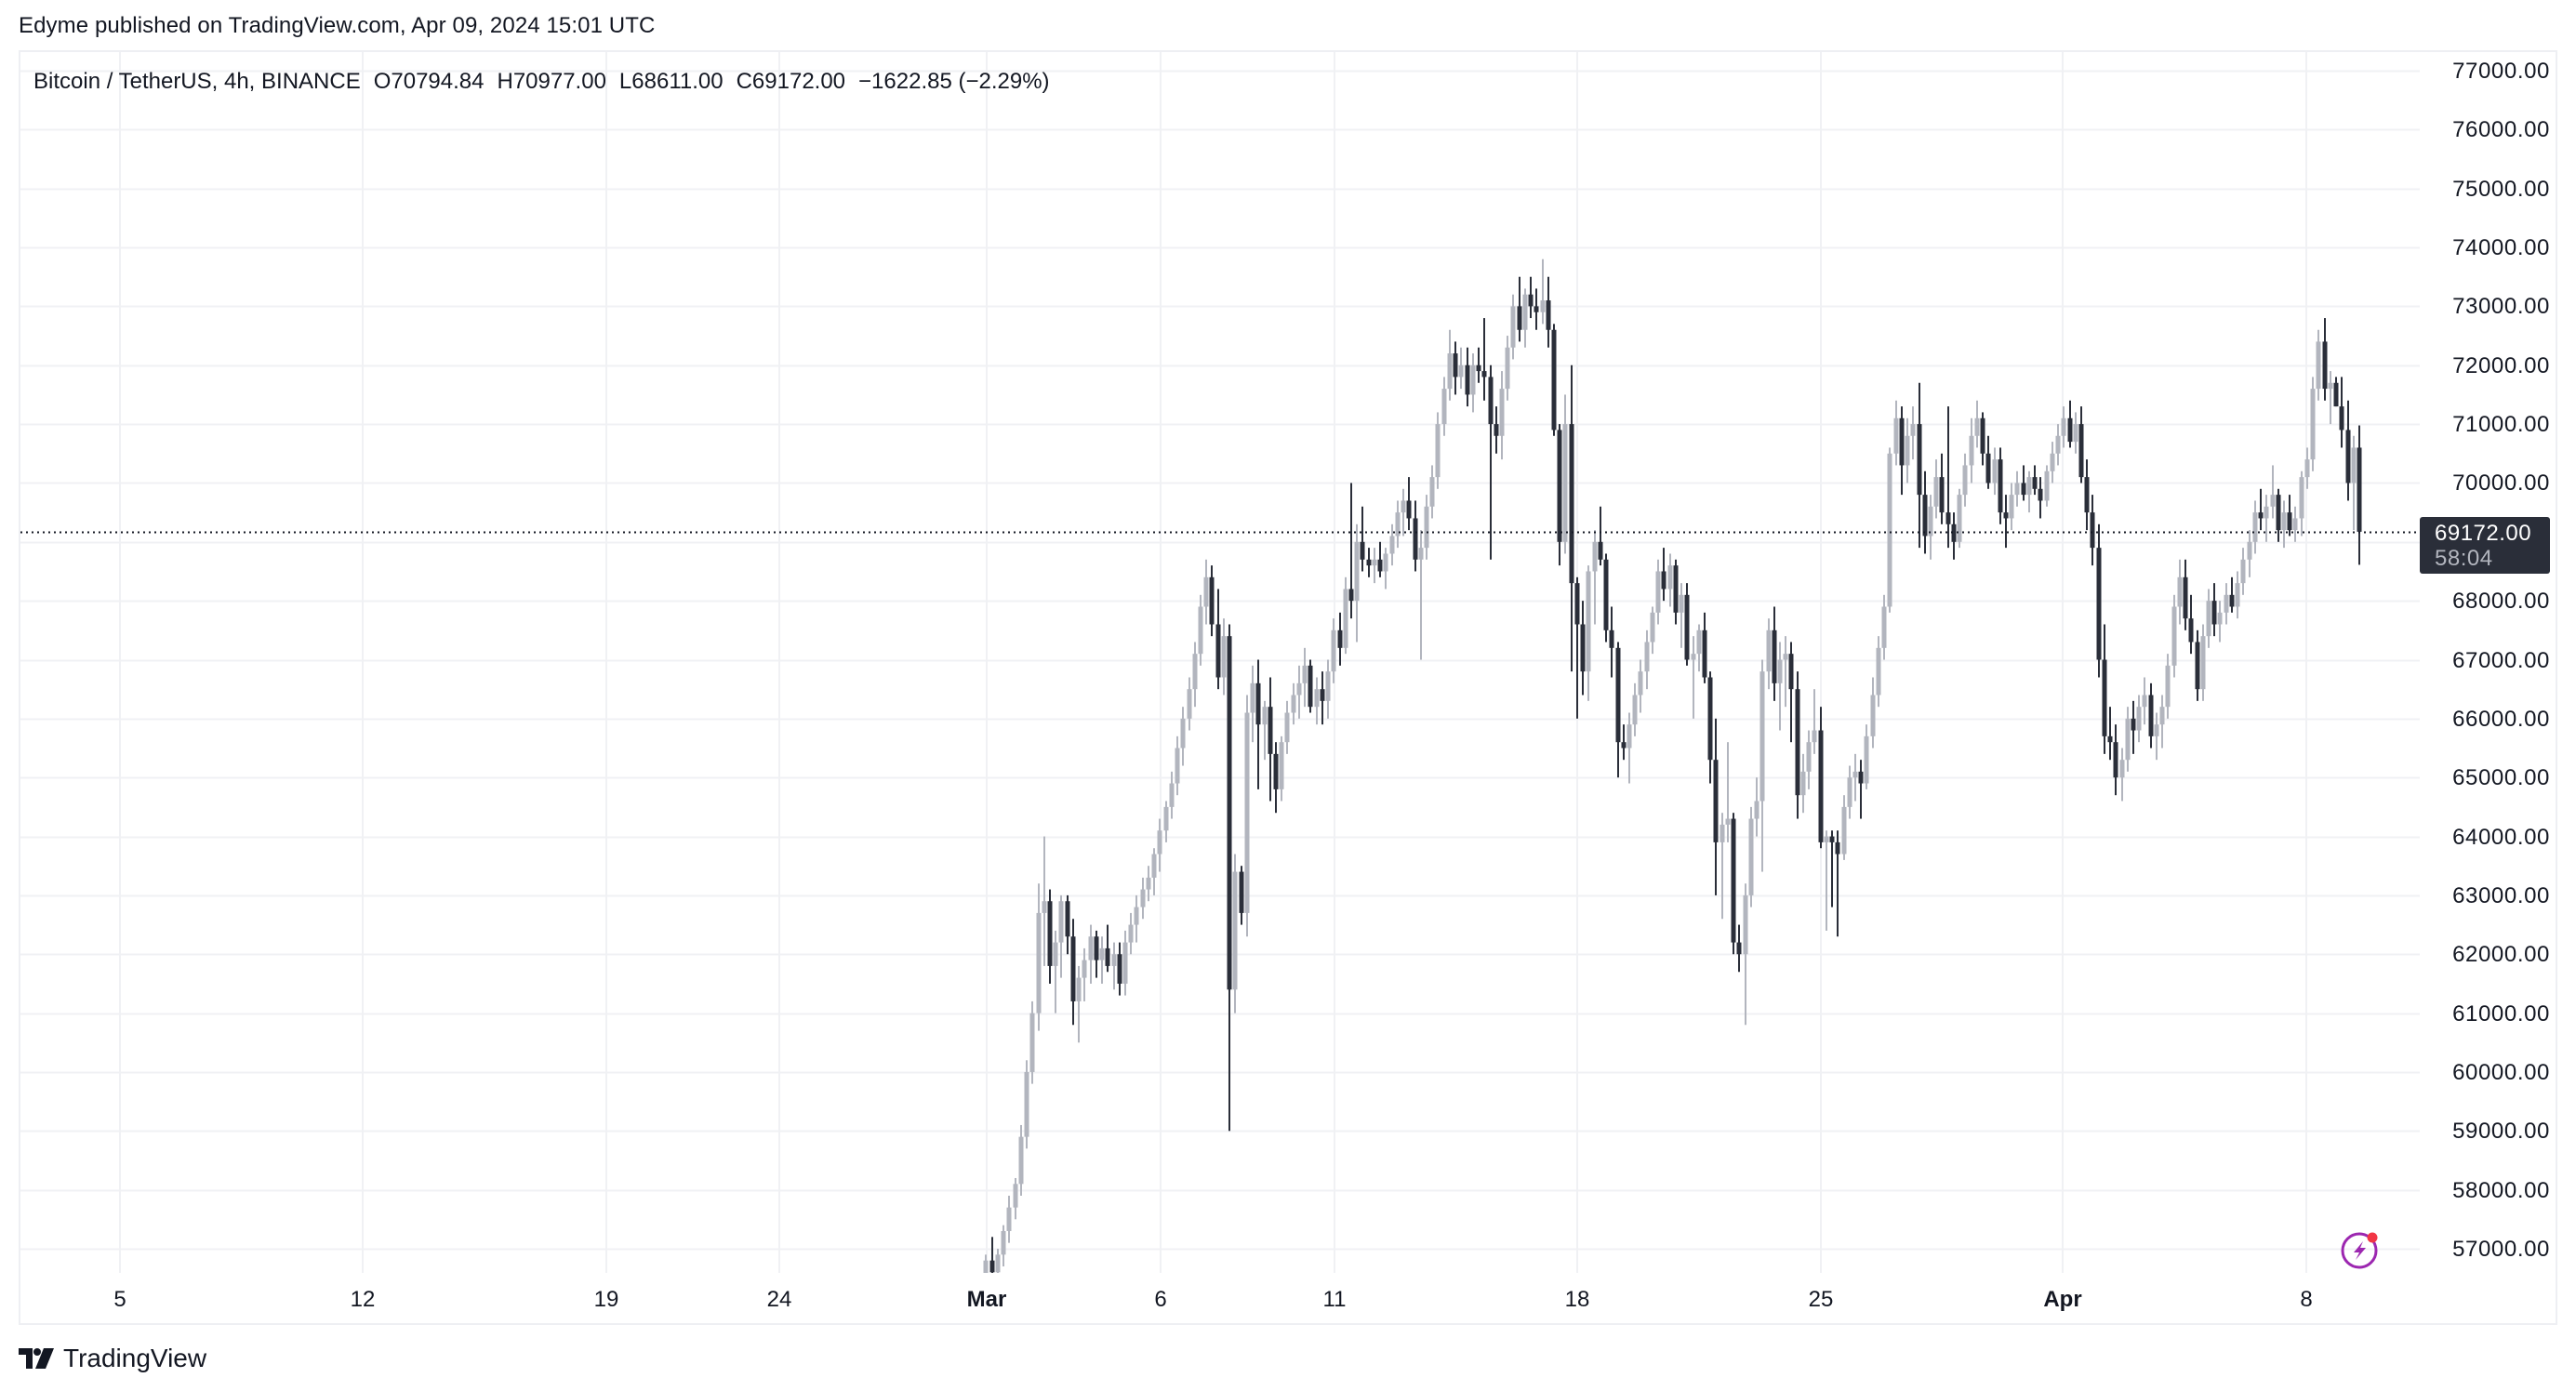 This screenshot has width=2576, height=1391. I want to click on legend-low: L68611.00, so click(671, 81).